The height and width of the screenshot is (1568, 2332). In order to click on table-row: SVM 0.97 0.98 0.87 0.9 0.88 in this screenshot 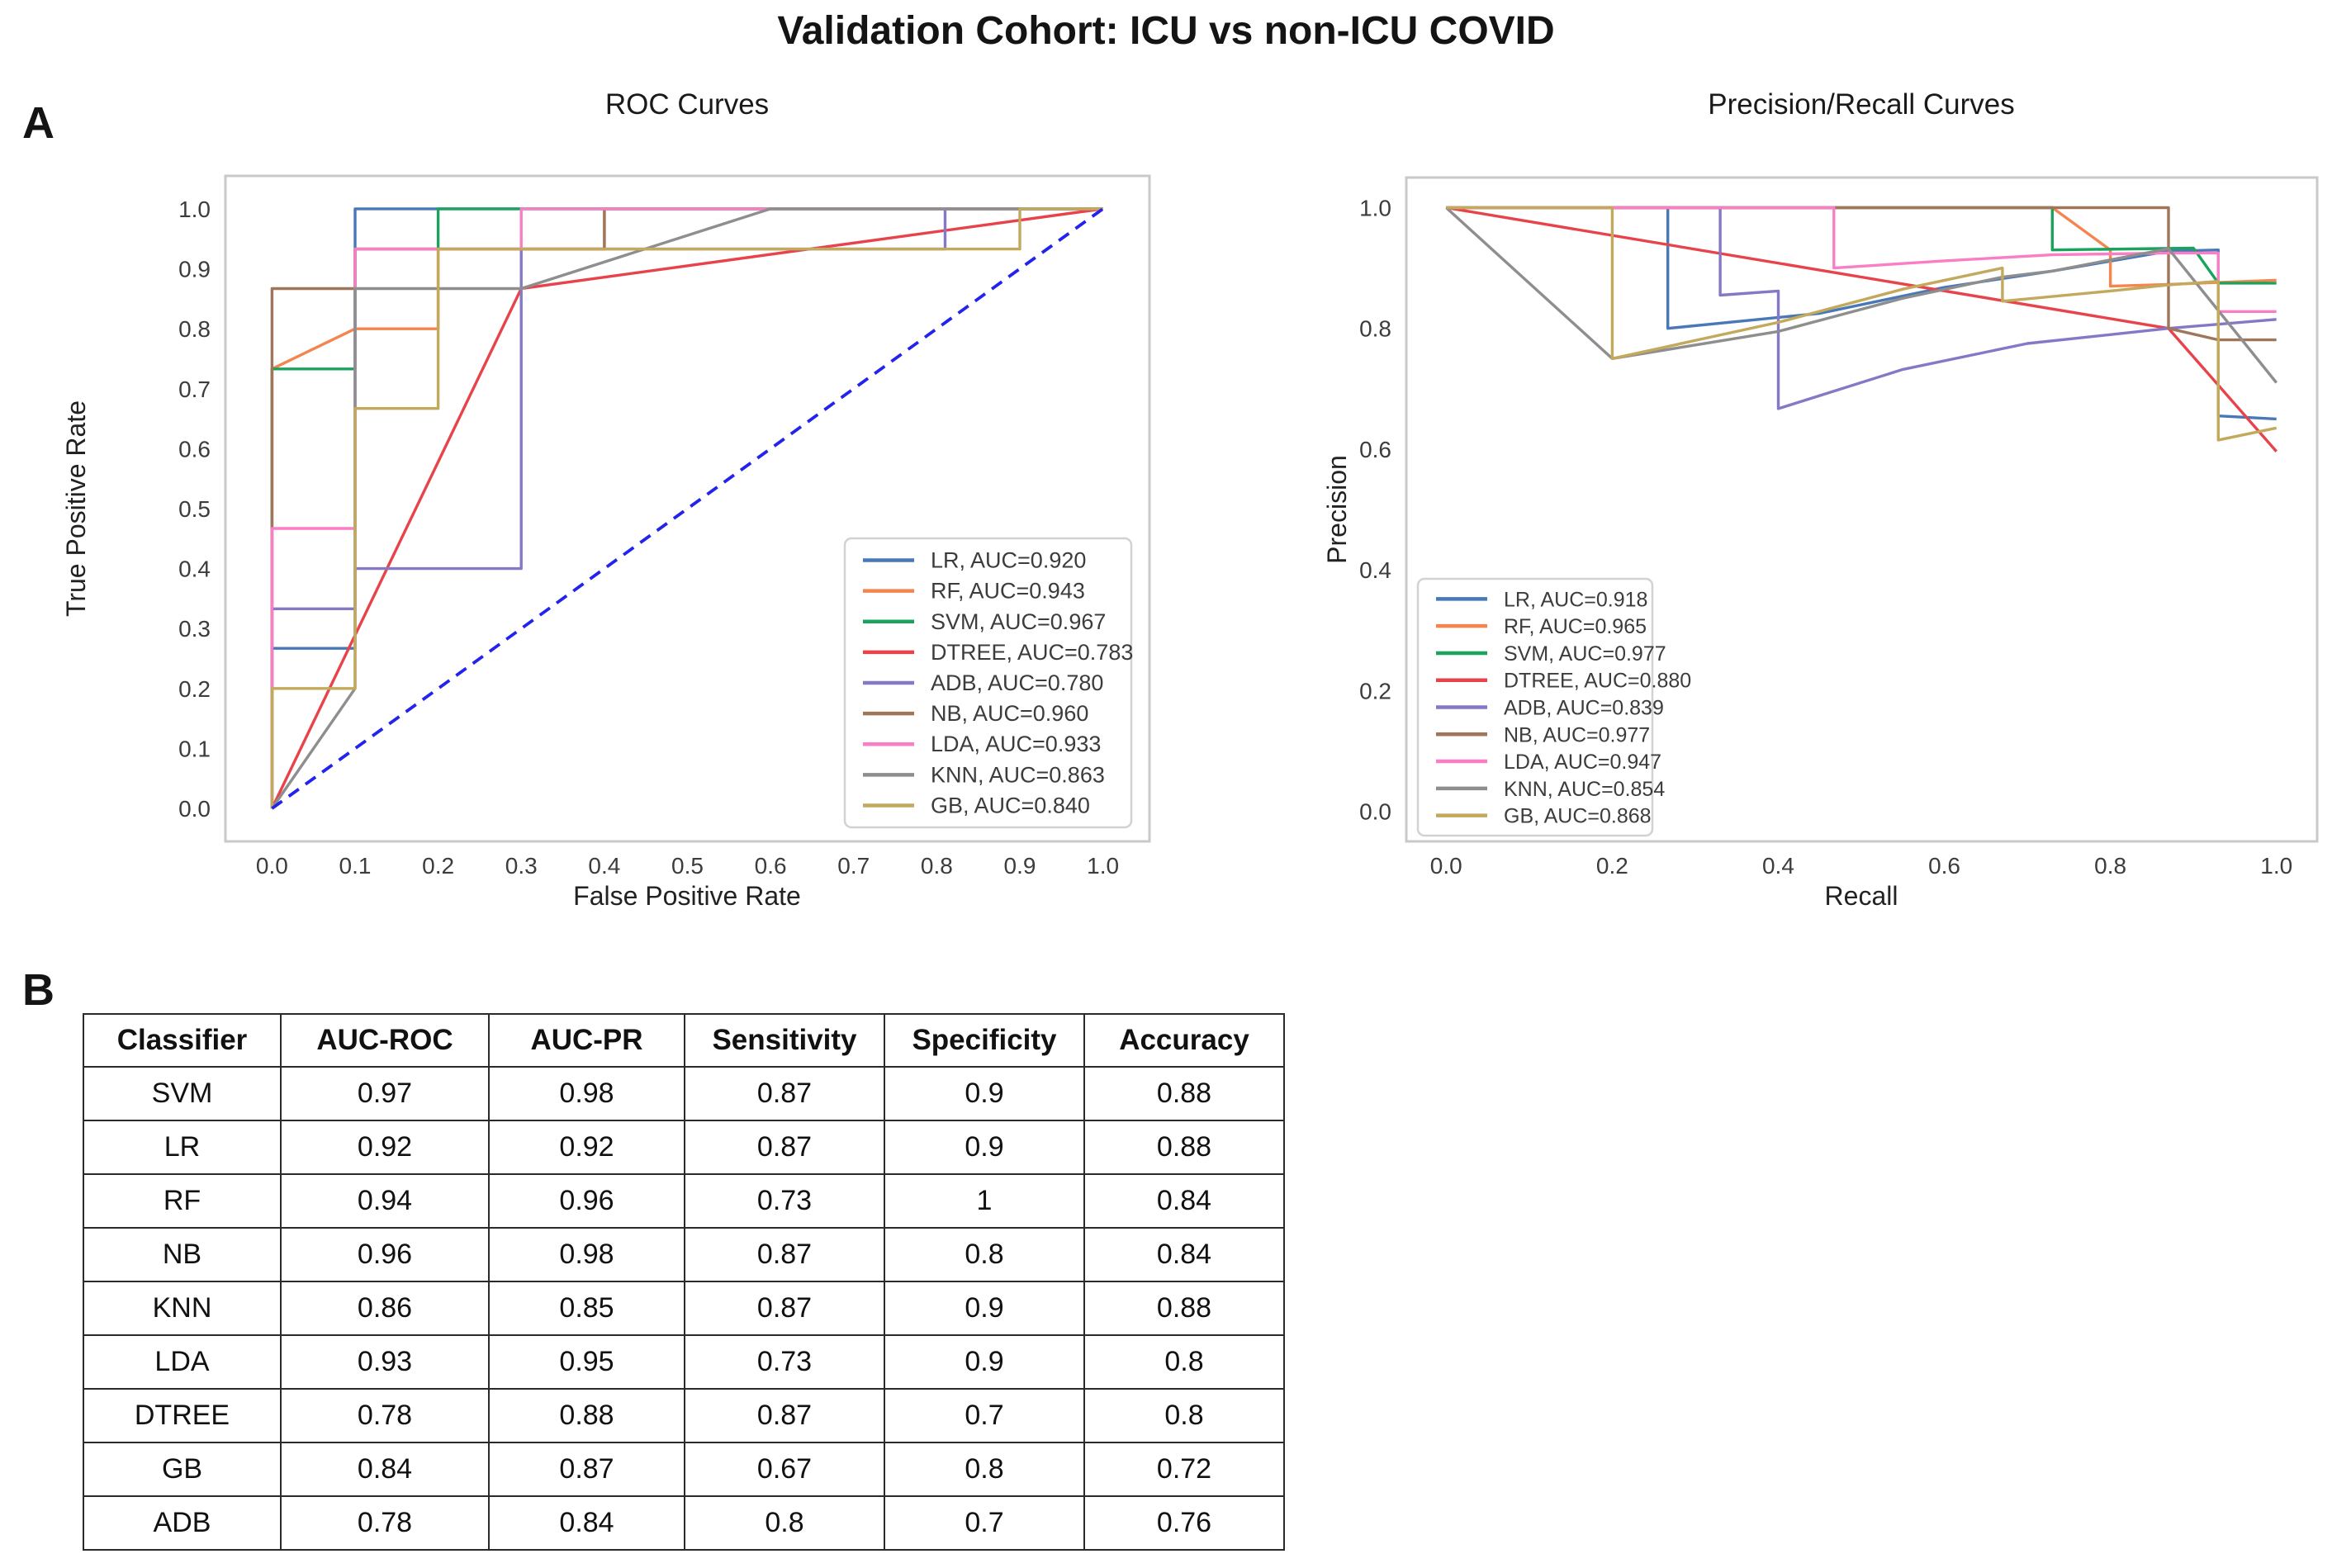, I will do `click(684, 1093)`.